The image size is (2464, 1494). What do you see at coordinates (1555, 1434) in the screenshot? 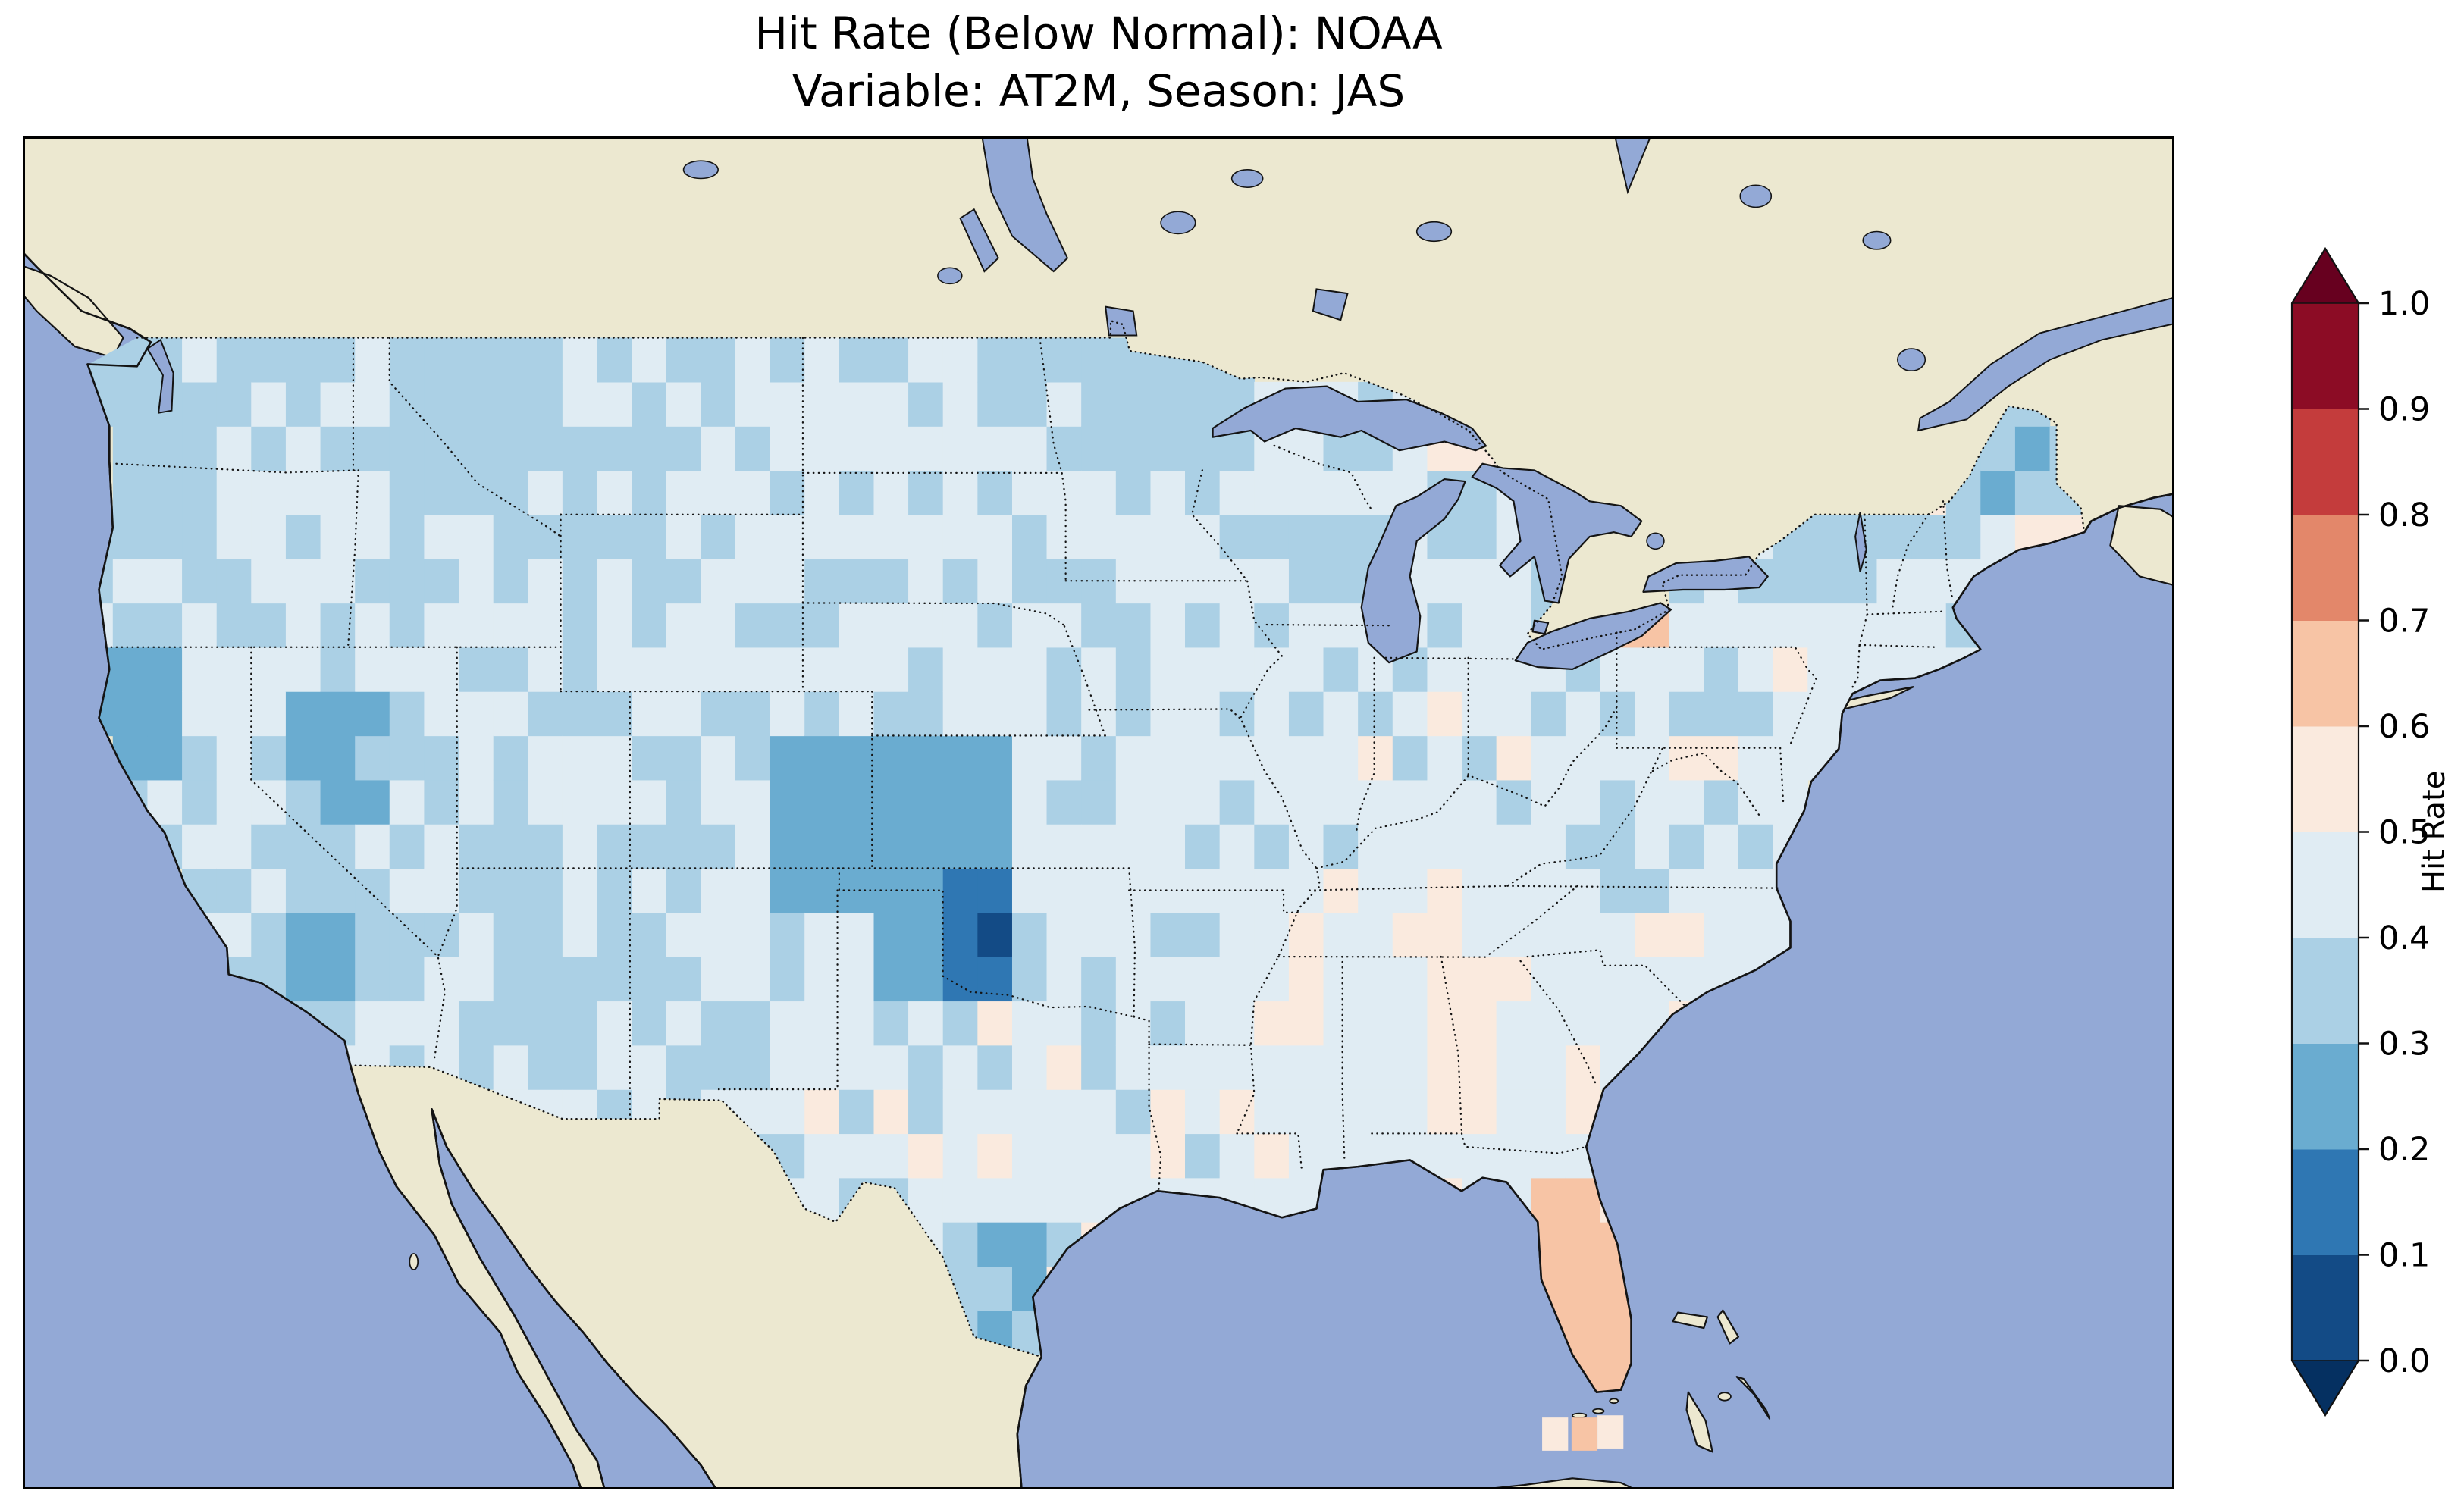
I see `florida-keys-west` at bounding box center [1555, 1434].